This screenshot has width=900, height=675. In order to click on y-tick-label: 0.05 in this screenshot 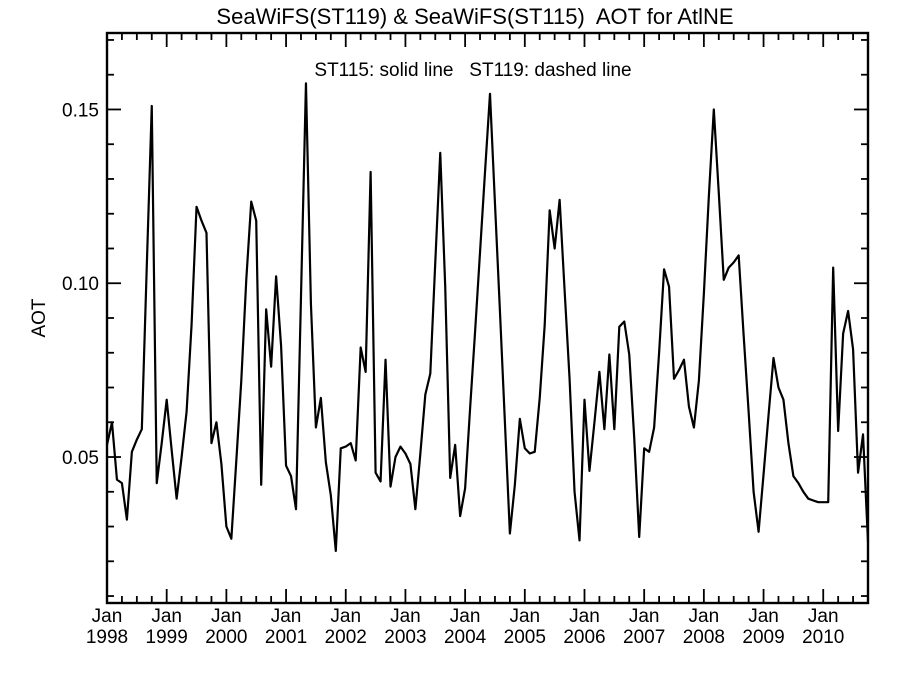, I will do `click(80, 458)`.